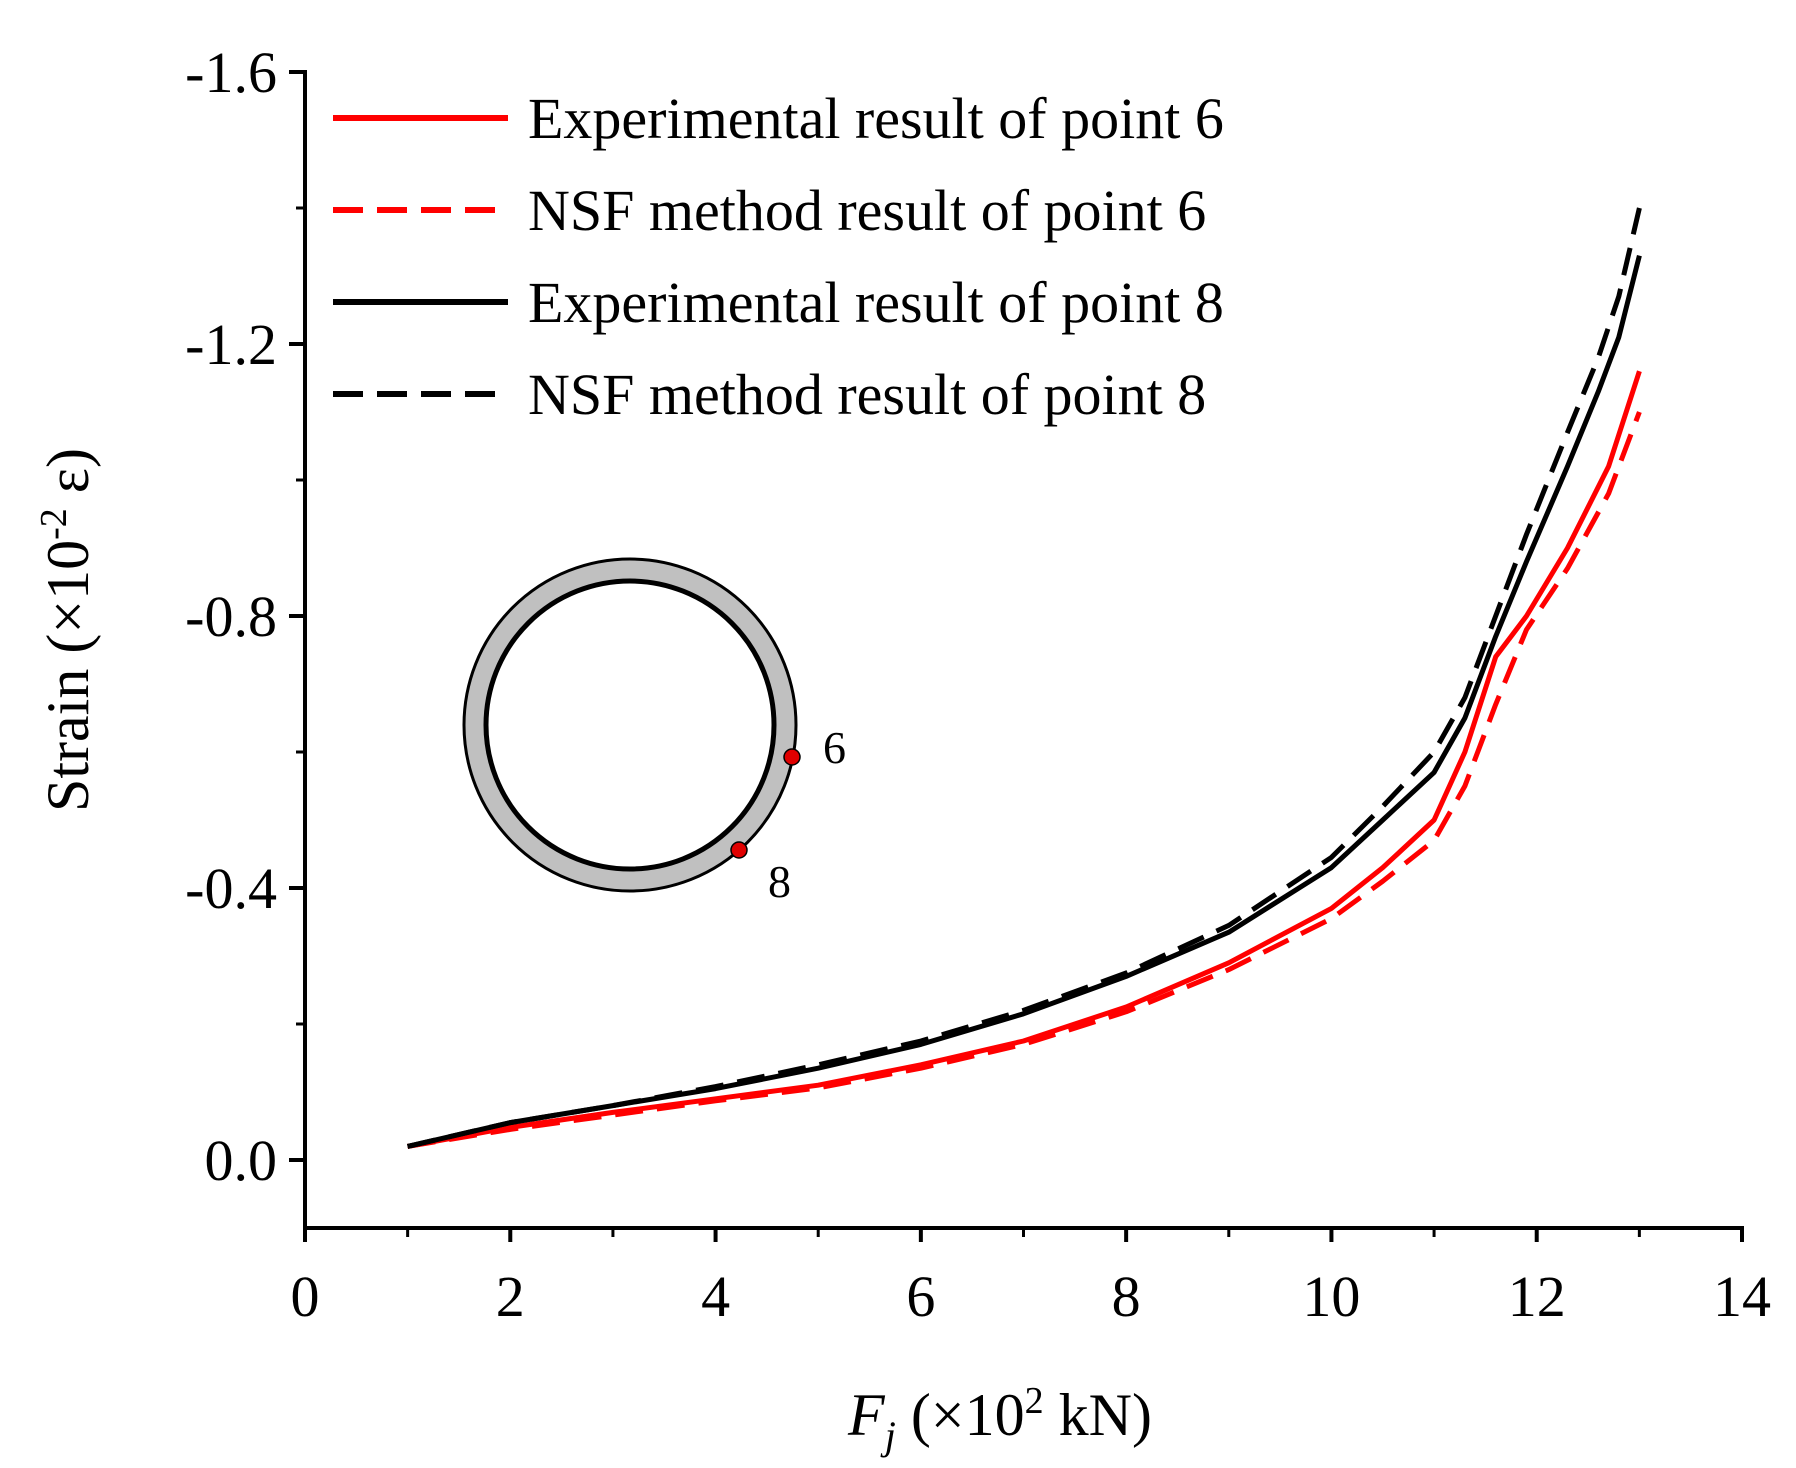 This screenshot has height=1468, width=1796. Describe the element at coordinates (510, 1296) in the screenshot. I see `x-tick-label: 2` at that location.